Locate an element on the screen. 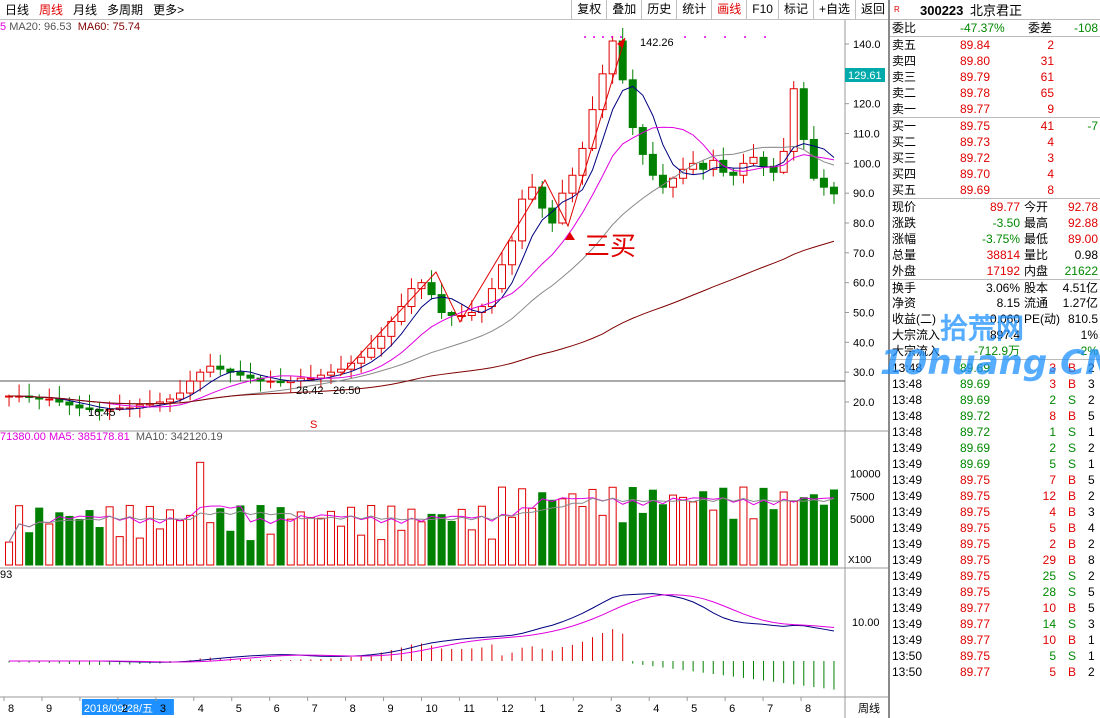 This screenshot has height=718, width=1100. tool-button-2: 历史 is located at coordinates (658, 10).